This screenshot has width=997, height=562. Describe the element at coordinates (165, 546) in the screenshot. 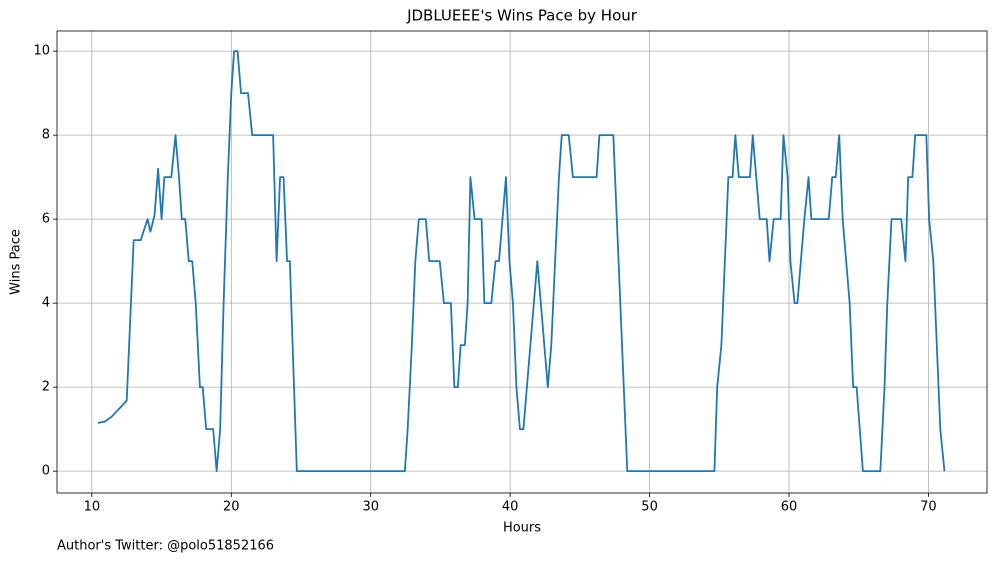

I see `footnote: Author's Twitter: @polo51852166` at that location.